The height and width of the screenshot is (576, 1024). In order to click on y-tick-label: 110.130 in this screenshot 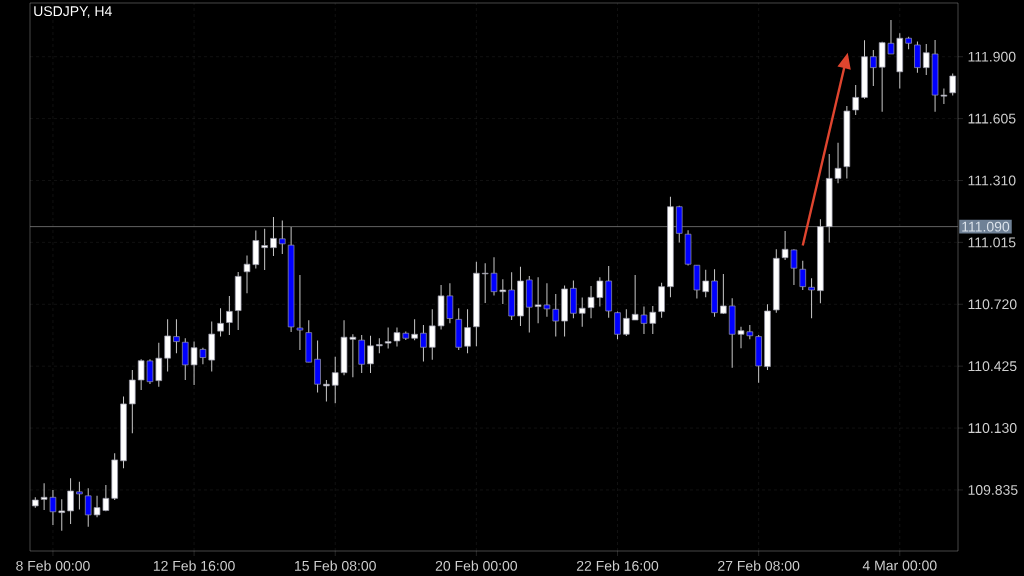, I will do `click(992, 428)`.